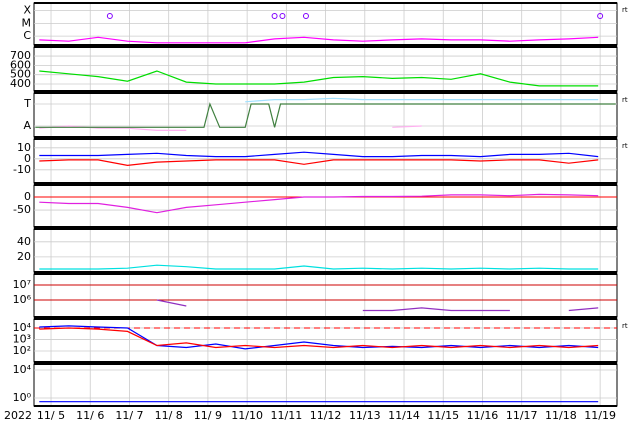  Describe the element at coordinates (90, 415) in the screenshot. I see `x-tick-label: 11/ 6` at that location.